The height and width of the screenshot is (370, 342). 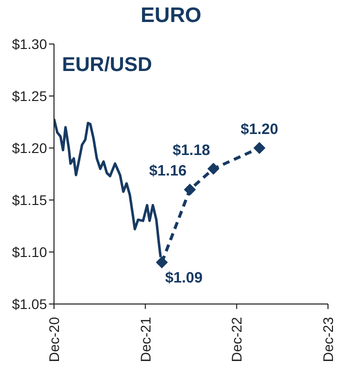 What do you see at coordinates (30, 96) in the screenshot?
I see `y-tick-label: $1.25` at bounding box center [30, 96].